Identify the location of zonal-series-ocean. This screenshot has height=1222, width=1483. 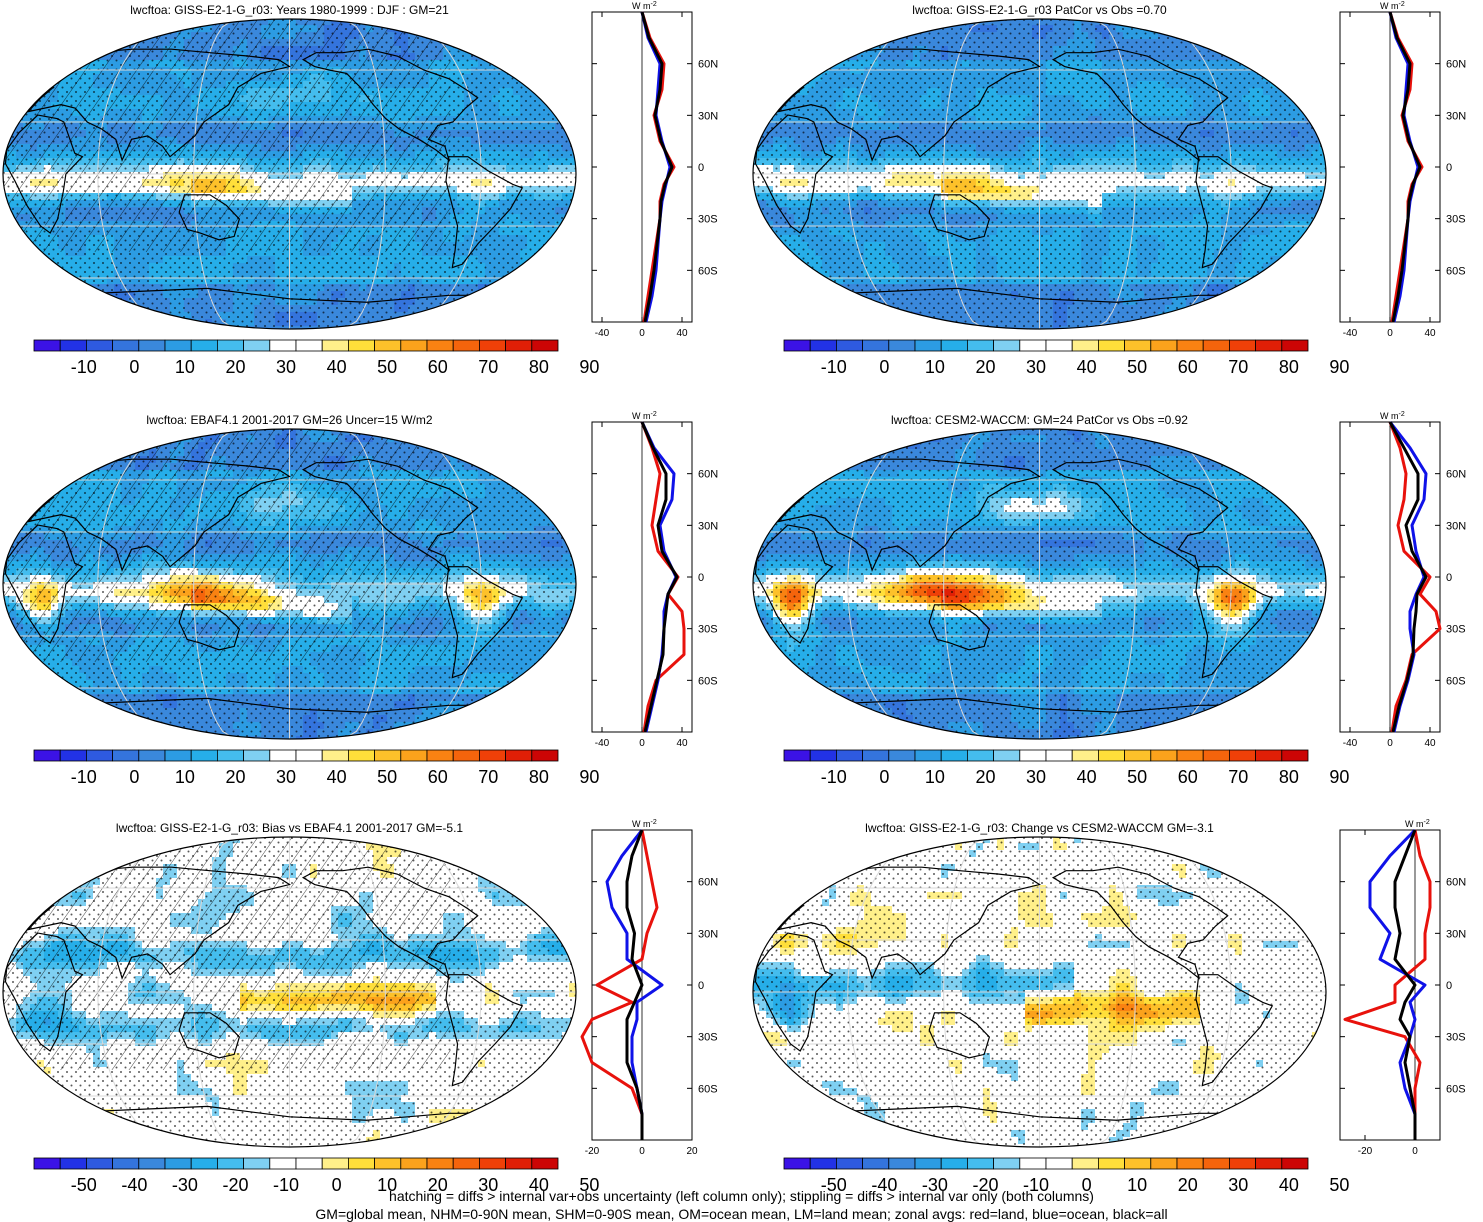
(656, 167).